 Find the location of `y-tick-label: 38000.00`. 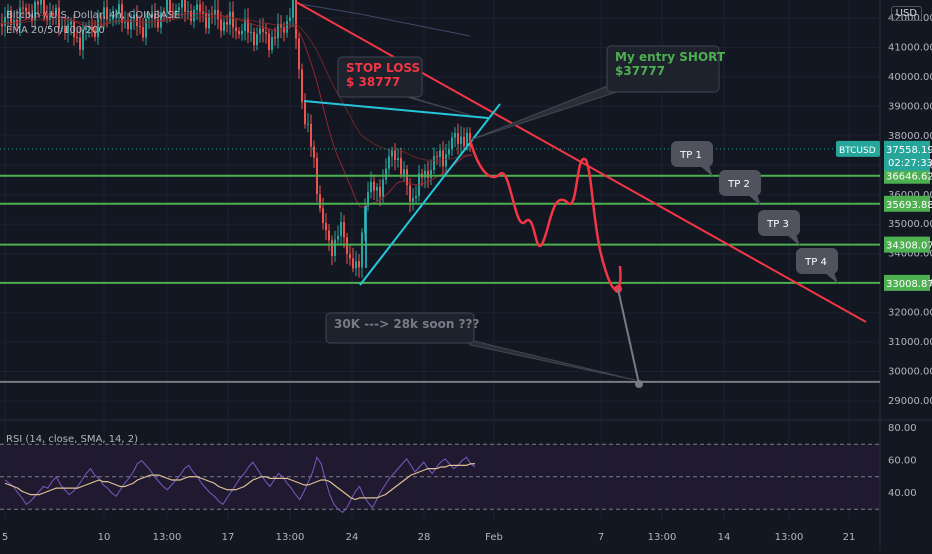

y-tick-label: 38000.00 is located at coordinates (910, 136).